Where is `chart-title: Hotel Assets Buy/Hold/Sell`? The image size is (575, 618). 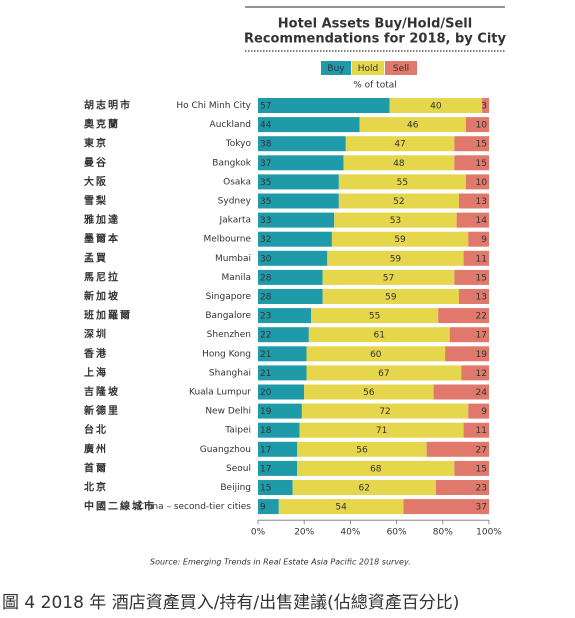
chart-title: Hotel Assets Buy/Hold/Sell is located at coordinates (375, 24).